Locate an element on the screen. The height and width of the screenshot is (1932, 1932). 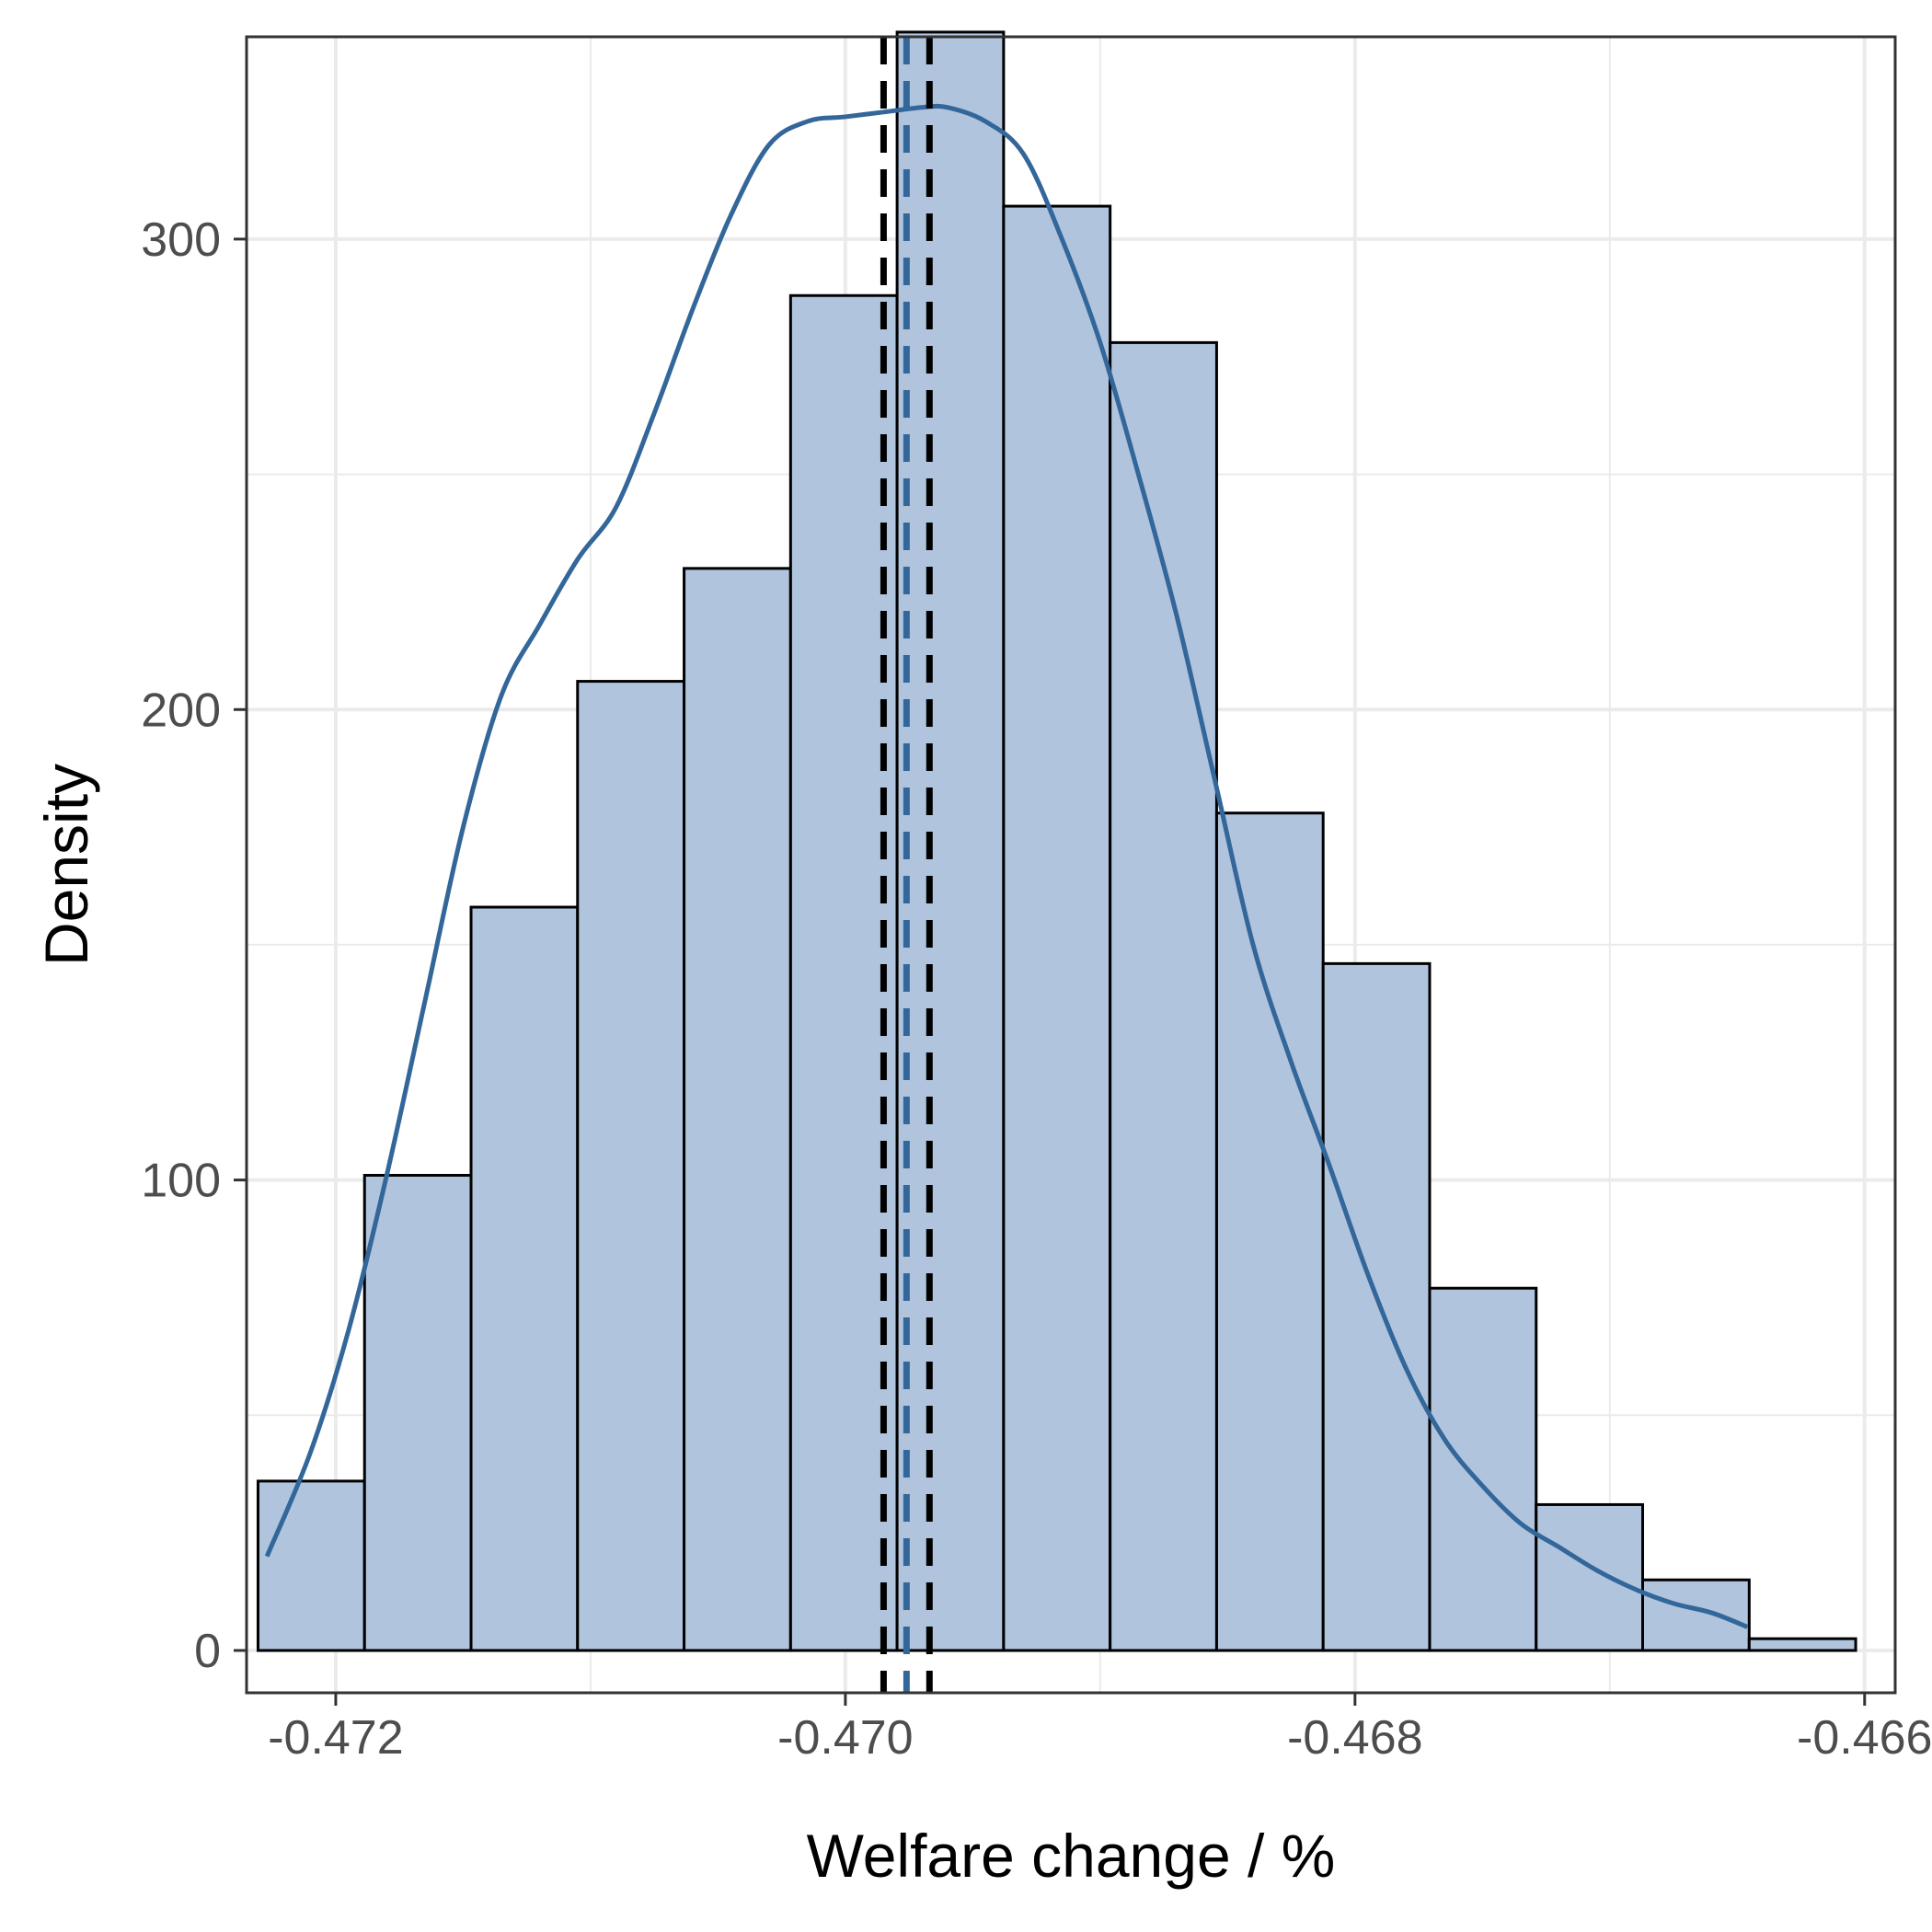
y-axis: 0 100 200 300 is located at coordinates (194, 945).